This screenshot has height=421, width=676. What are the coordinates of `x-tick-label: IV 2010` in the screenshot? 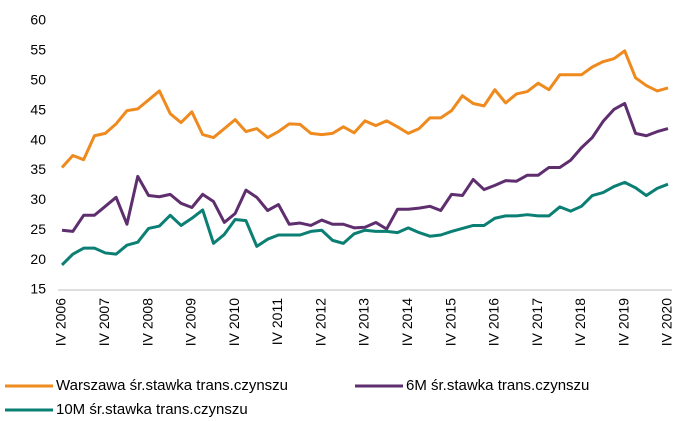 It's located at (234, 322).